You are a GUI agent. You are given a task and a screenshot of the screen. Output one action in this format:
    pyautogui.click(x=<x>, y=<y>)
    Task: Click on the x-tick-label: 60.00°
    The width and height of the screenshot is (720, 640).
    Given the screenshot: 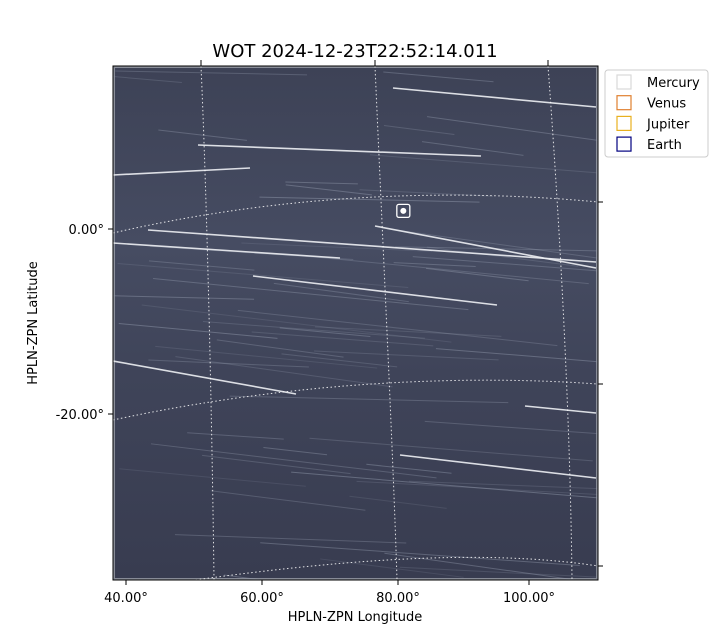 What is the action you would take?
    pyautogui.click(x=262, y=598)
    